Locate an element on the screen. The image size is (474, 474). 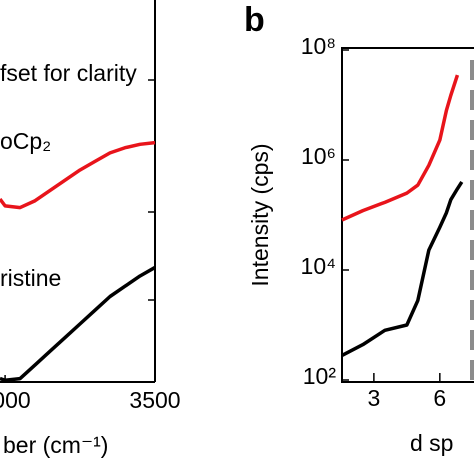
y-tick-label: 10⁴ is located at coordinates (318, 266).